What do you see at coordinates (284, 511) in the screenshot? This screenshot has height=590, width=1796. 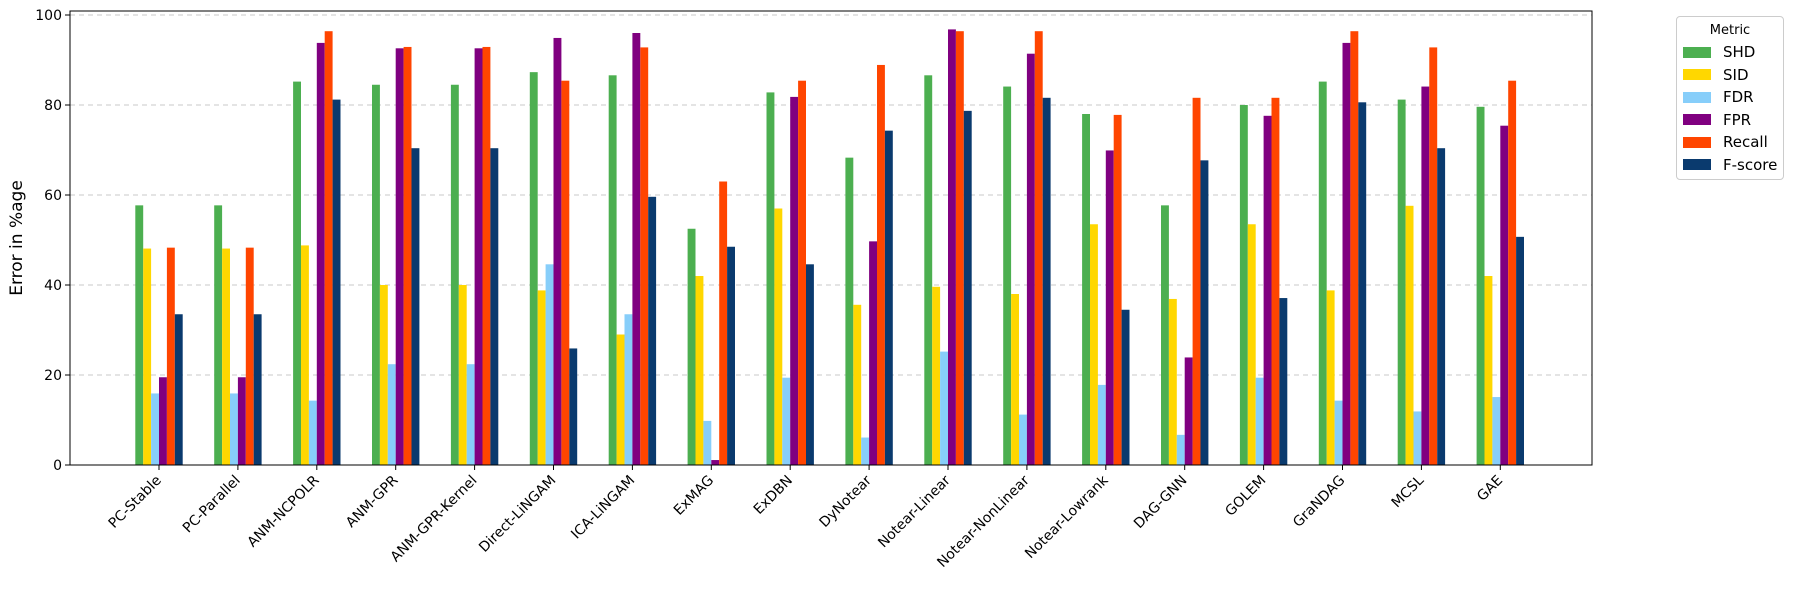 I see `x-tick-label: ANM-NCPOLR` at bounding box center [284, 511].